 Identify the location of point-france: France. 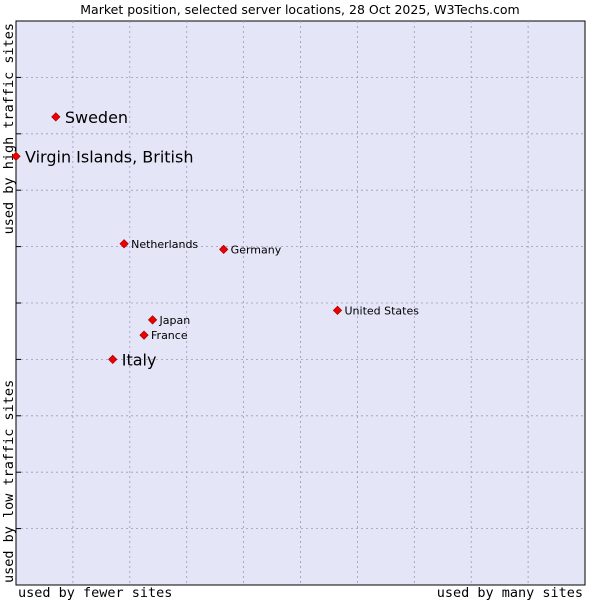
(163, 335).